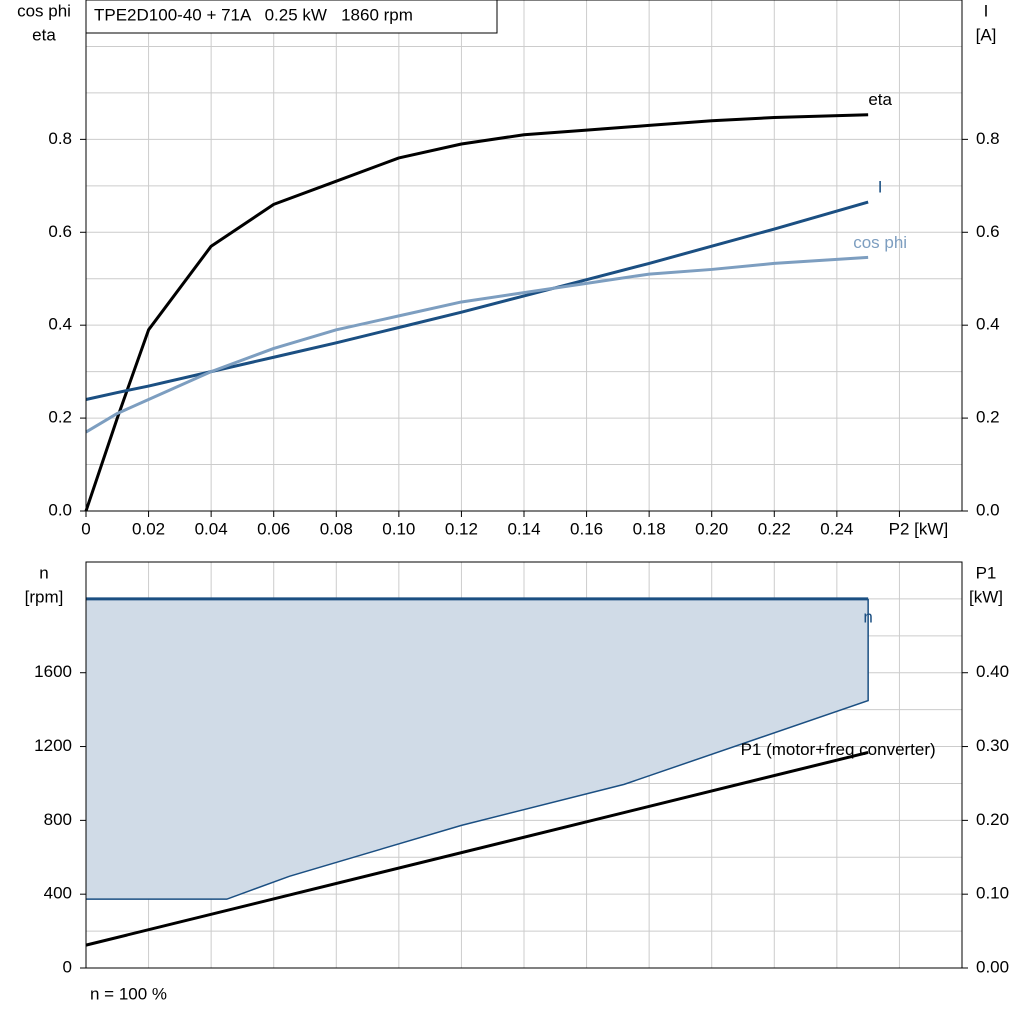  I want to click on title-box, so click(291, 17).